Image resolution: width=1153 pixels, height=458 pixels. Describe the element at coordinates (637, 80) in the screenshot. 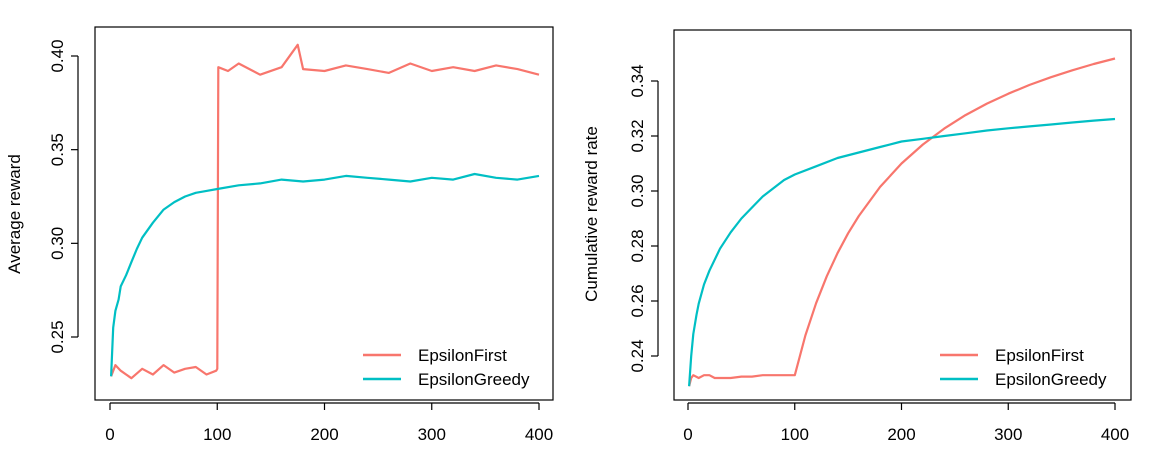

I see `y-tick-label: 0.34` at that location.